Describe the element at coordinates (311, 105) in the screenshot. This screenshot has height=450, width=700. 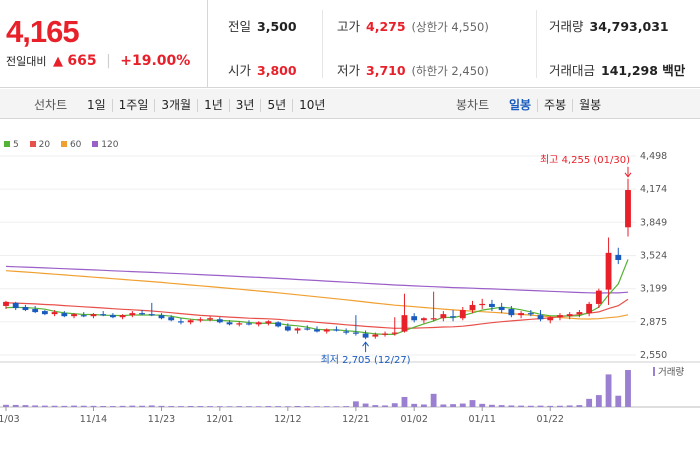
I see `period-10y: 10년` at that location.